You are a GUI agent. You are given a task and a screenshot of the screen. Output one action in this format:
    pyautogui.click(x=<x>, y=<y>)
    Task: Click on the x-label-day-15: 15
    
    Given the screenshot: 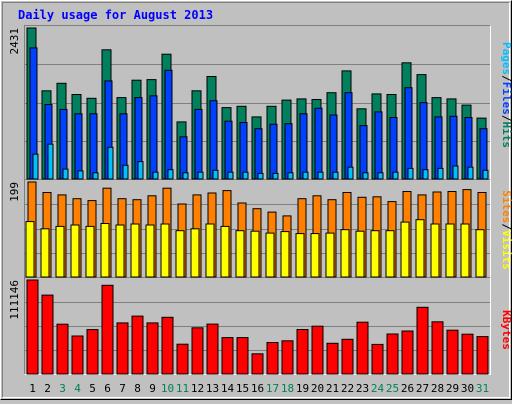 What is the action you would take?
    pyautogui.click(x=242, y=388)
    